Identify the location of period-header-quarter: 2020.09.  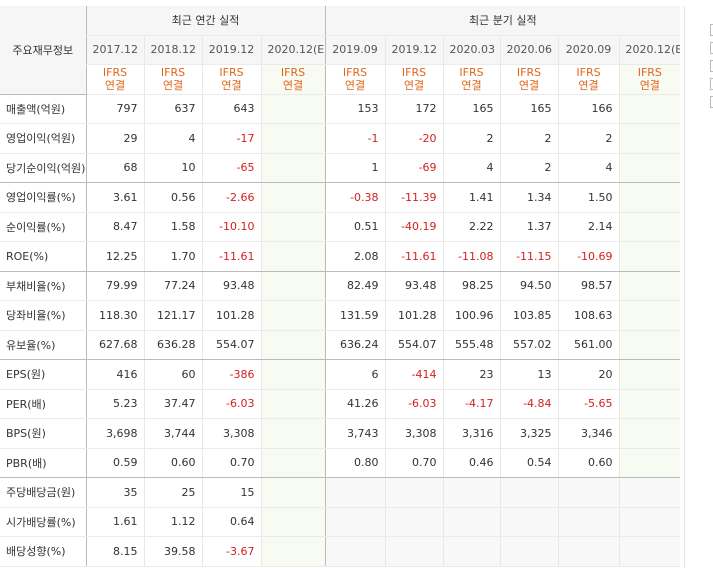
(588, 50).